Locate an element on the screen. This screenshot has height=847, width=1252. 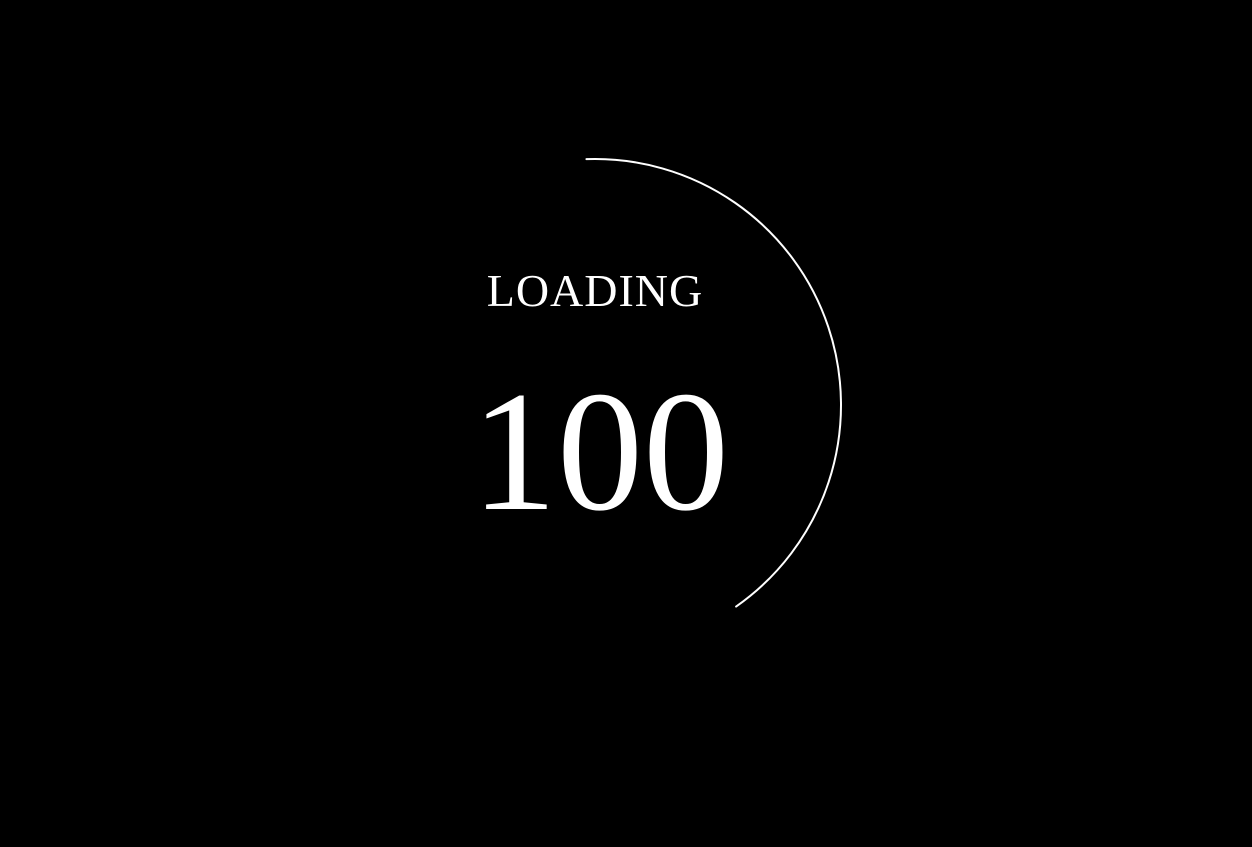
loading-progress-arc is located at coordinates (713, 383).